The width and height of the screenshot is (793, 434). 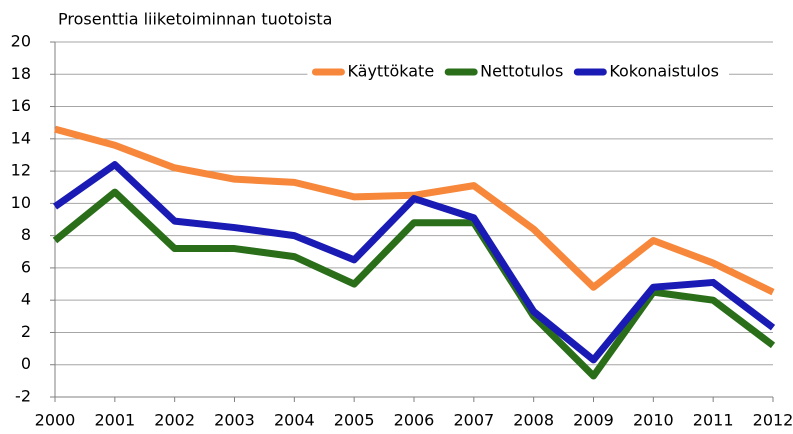 What do you see at coordinates (354, 420) in the screenshot?
I see `x-tick-label: 2005` at bounding box center [354, 420].